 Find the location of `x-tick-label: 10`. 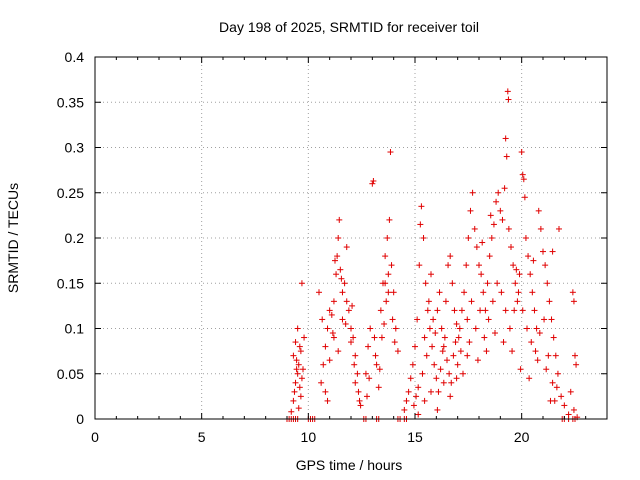

x-tick-label: 10 is located at coordinates (309, 437).